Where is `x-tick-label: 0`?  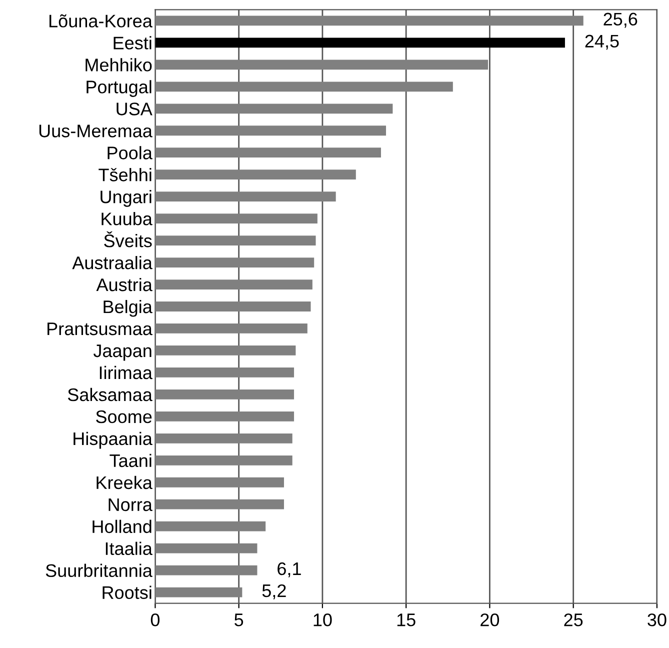
x-tick-label: 0 is located at coordinates (155, 619).